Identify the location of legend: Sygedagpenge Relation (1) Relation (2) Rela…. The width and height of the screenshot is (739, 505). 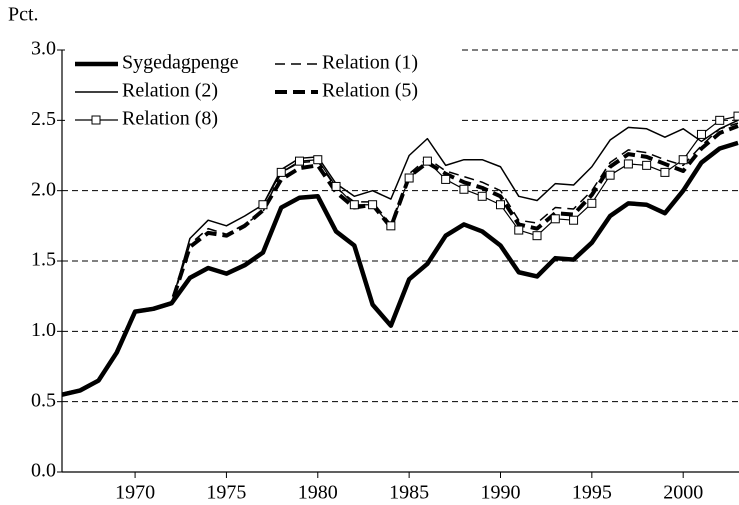
(262, 92).